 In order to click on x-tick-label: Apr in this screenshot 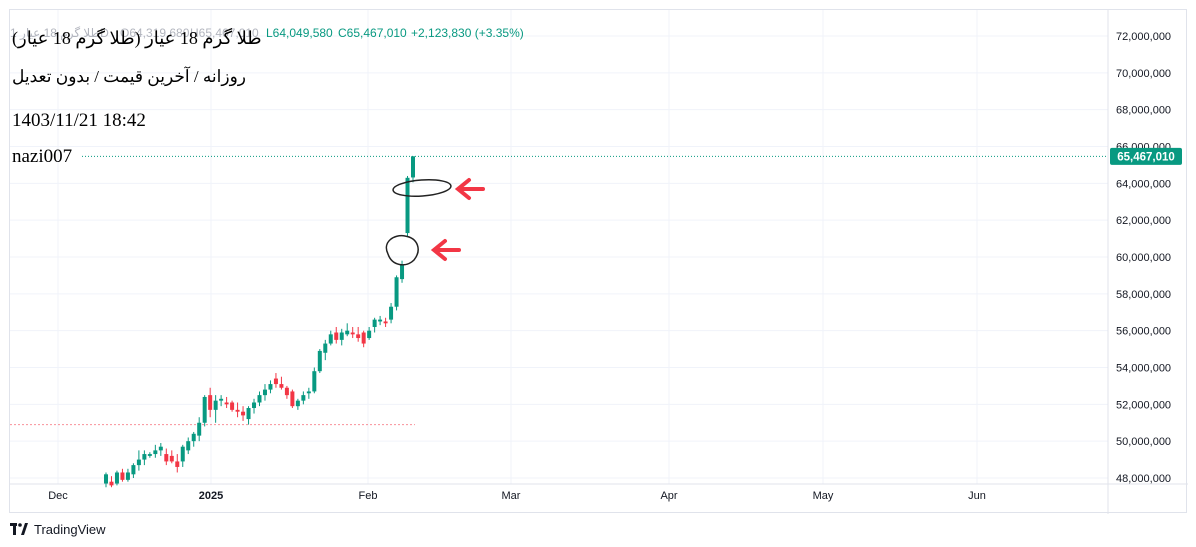, I will do `click(668, 496)`.